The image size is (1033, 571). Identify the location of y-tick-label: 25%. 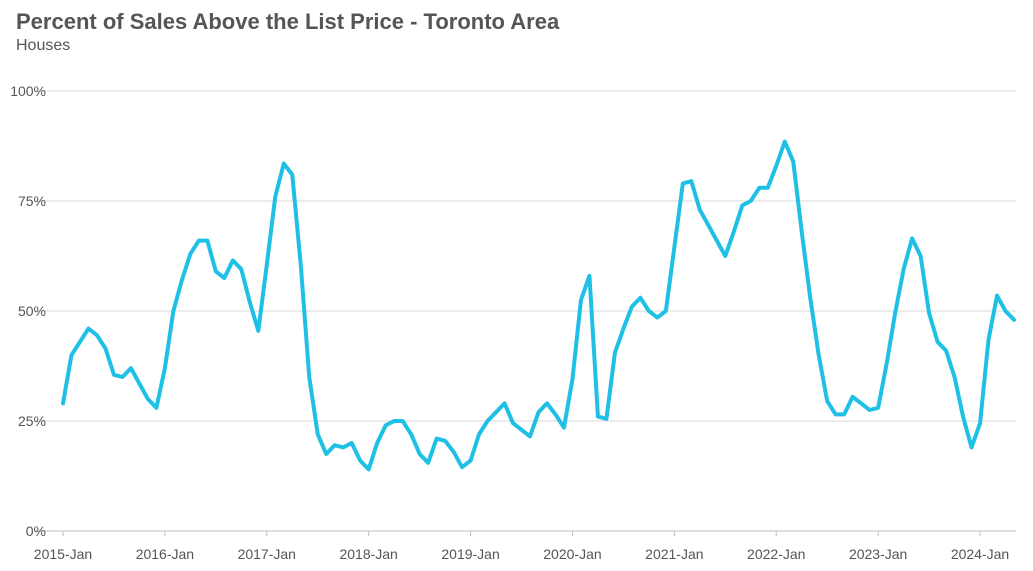
(32, 421).